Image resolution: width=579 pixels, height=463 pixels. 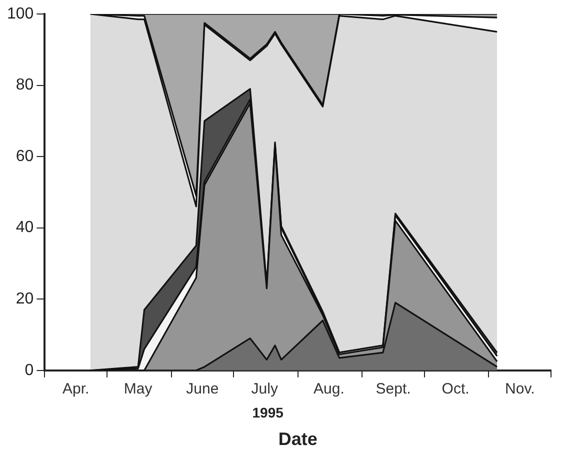 I want to click on y-tick-label: 20, so click(x=25, y=299).